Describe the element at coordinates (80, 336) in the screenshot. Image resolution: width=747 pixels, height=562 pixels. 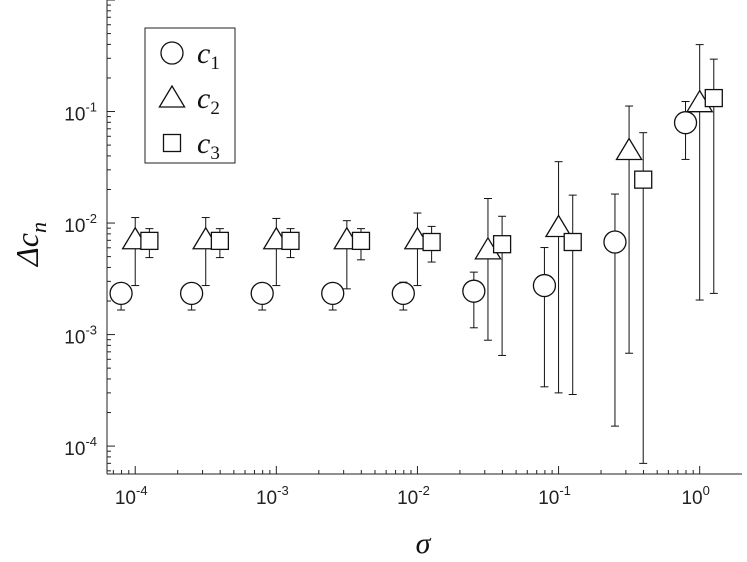
I see `y-tick-label: 10⁻³` at that location.